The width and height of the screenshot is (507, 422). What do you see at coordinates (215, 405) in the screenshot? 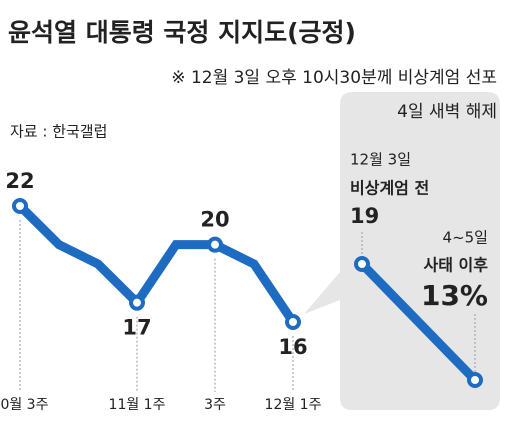
I see `x-tick-label: 3주` at bounding box center [215, 405].